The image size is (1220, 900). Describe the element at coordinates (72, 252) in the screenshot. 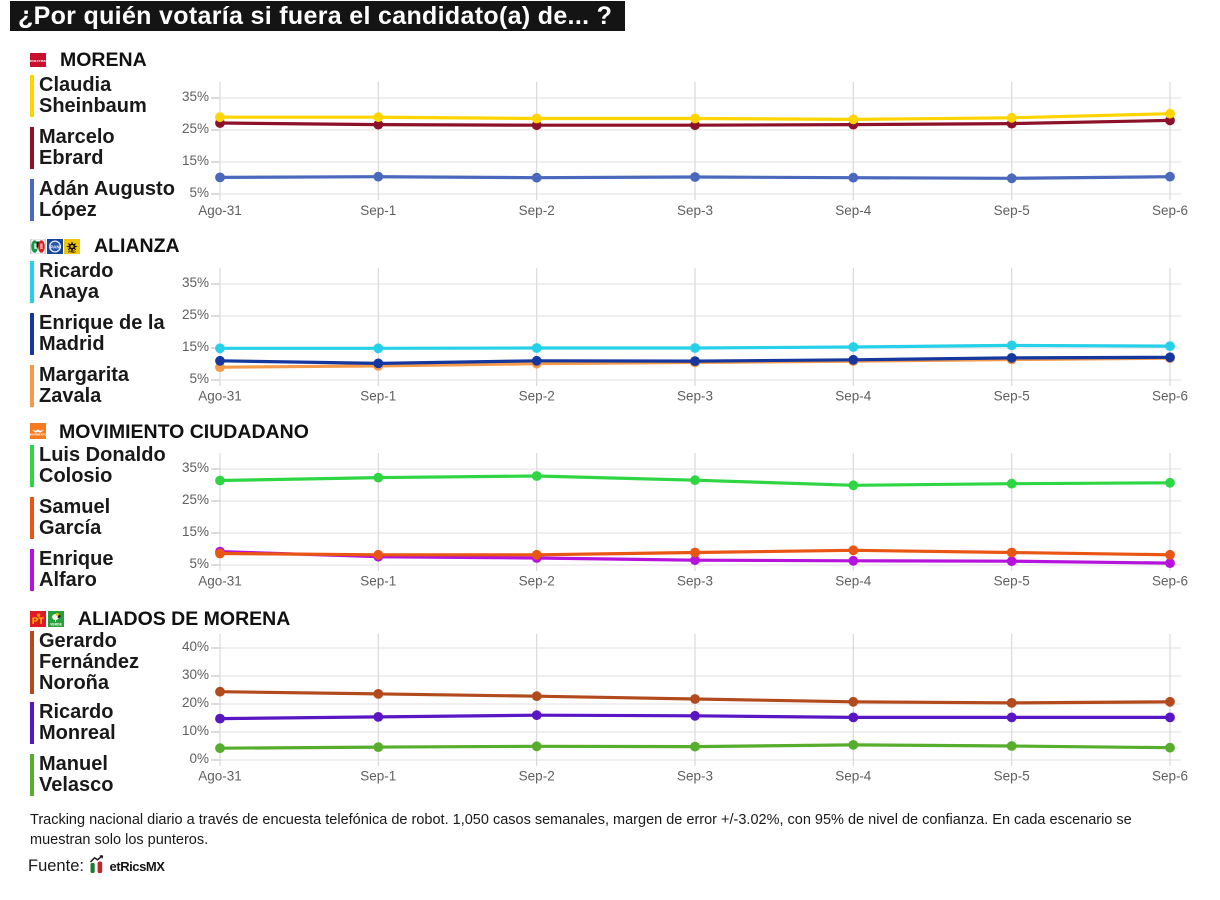

I see `svg-text: PRD` at that location.